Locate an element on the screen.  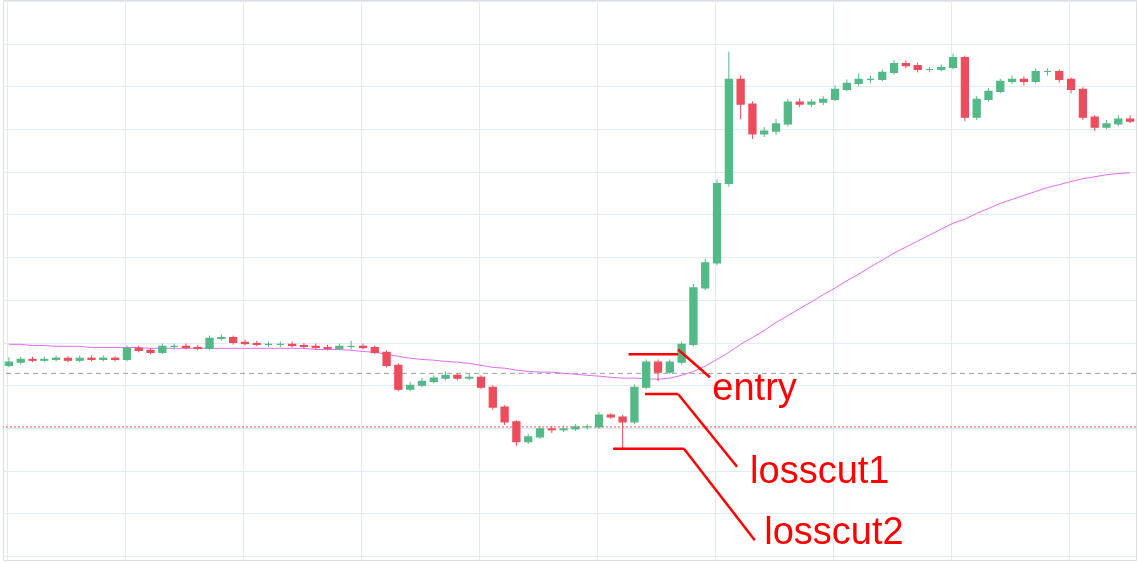
text: losscut1 is located at coordinates (820, 469).